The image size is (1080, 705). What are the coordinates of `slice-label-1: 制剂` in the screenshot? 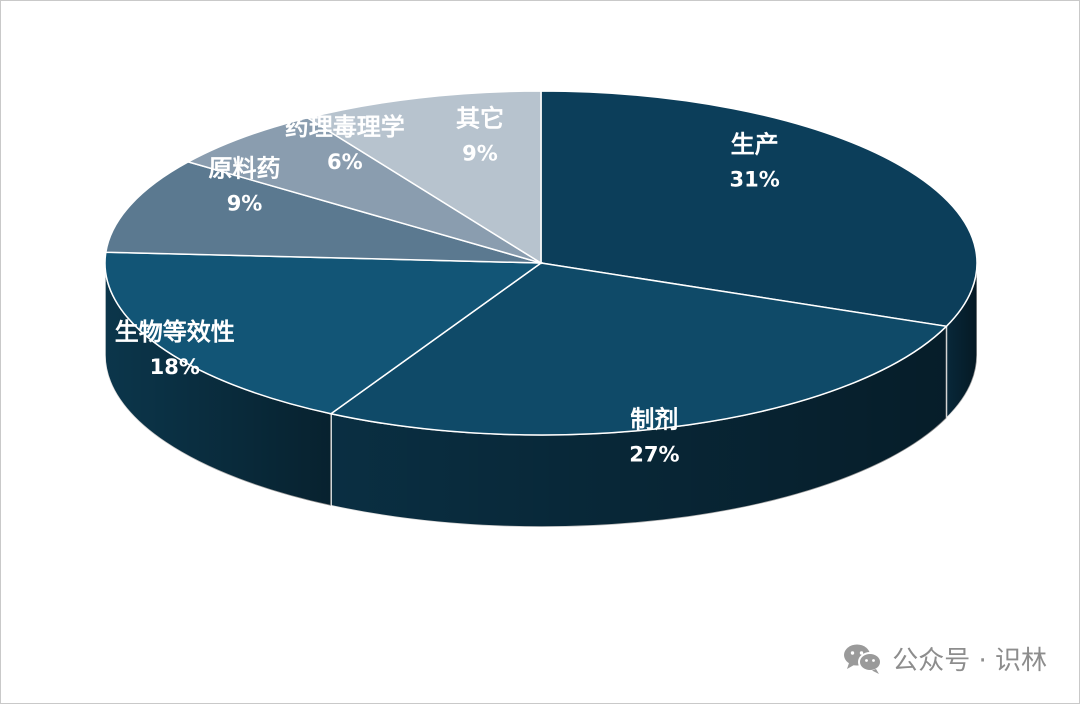 It's located at (654, 420).